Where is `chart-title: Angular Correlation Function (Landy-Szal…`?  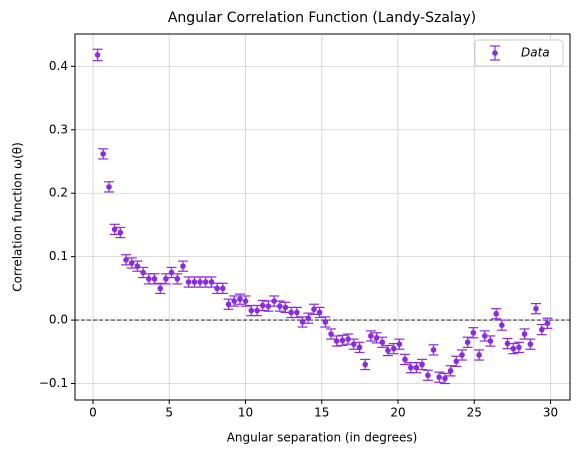
chart-title: Angular Correlation Function (Landy-Szal… is located at coordinates (322, 18).